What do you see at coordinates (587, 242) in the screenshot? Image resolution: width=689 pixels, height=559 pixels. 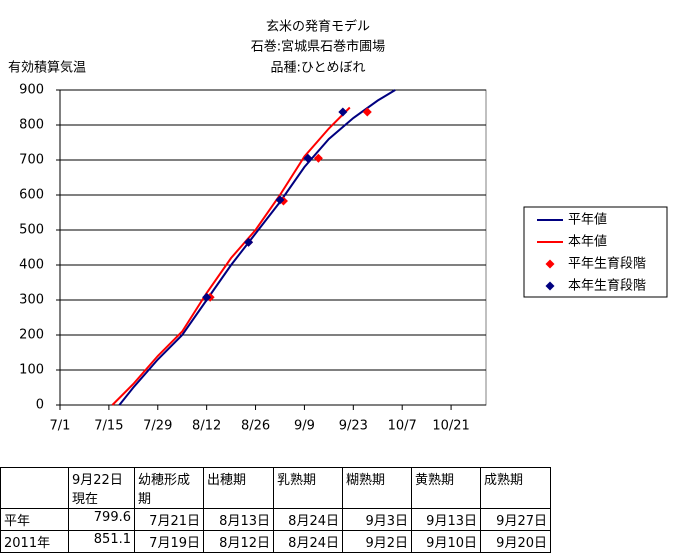 I see `legend-label: 本年値` at bounding box center [587, 242].